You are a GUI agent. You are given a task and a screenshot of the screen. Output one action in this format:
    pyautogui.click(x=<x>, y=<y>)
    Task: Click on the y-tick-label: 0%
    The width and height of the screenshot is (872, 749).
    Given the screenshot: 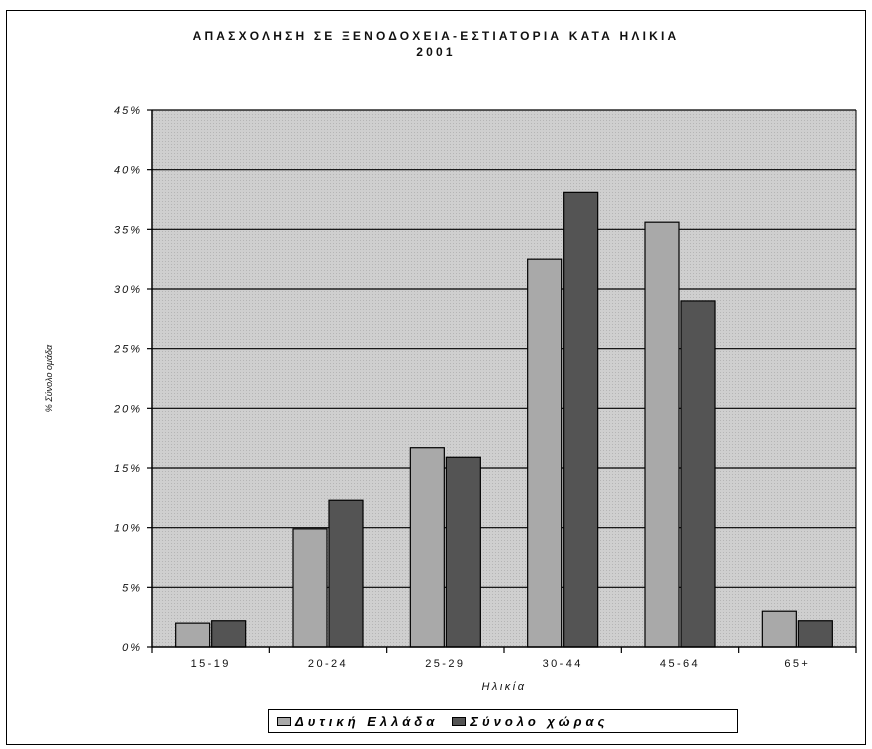 What is the action you would take?
    pyautogui.click(x=132, y=648)
    